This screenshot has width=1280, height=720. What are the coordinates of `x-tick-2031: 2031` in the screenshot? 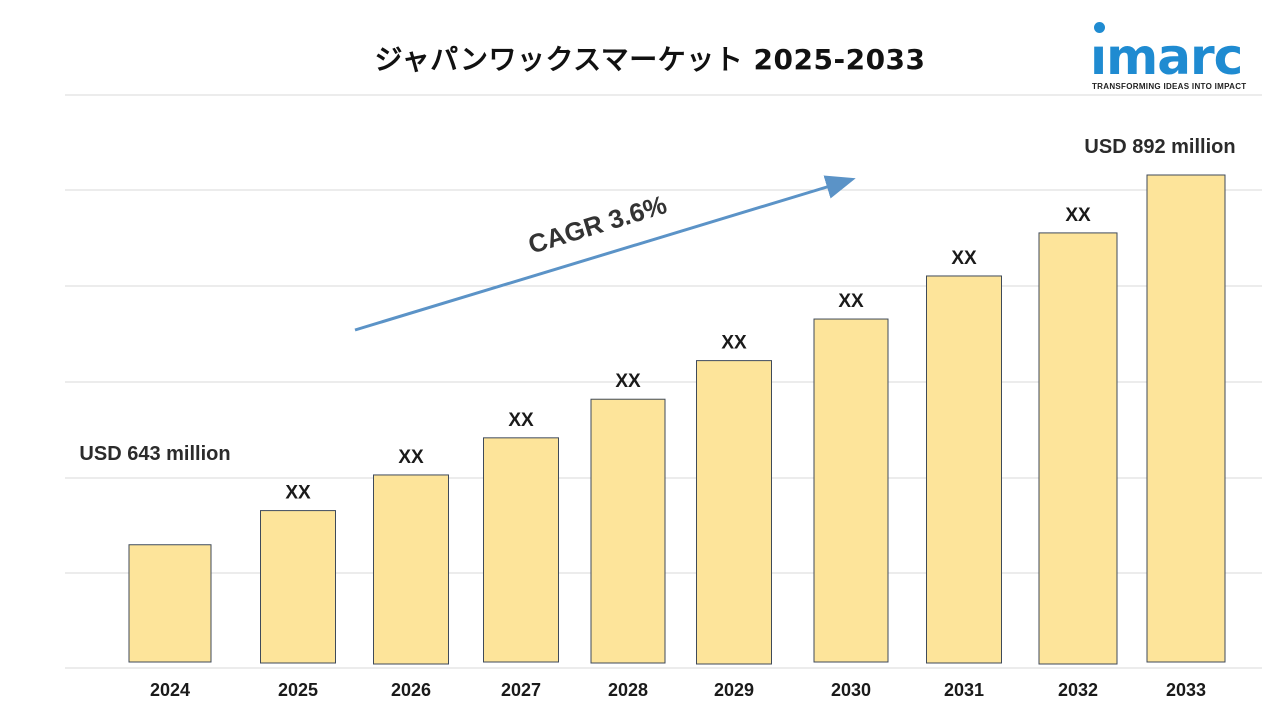 It's located at (964, 690).